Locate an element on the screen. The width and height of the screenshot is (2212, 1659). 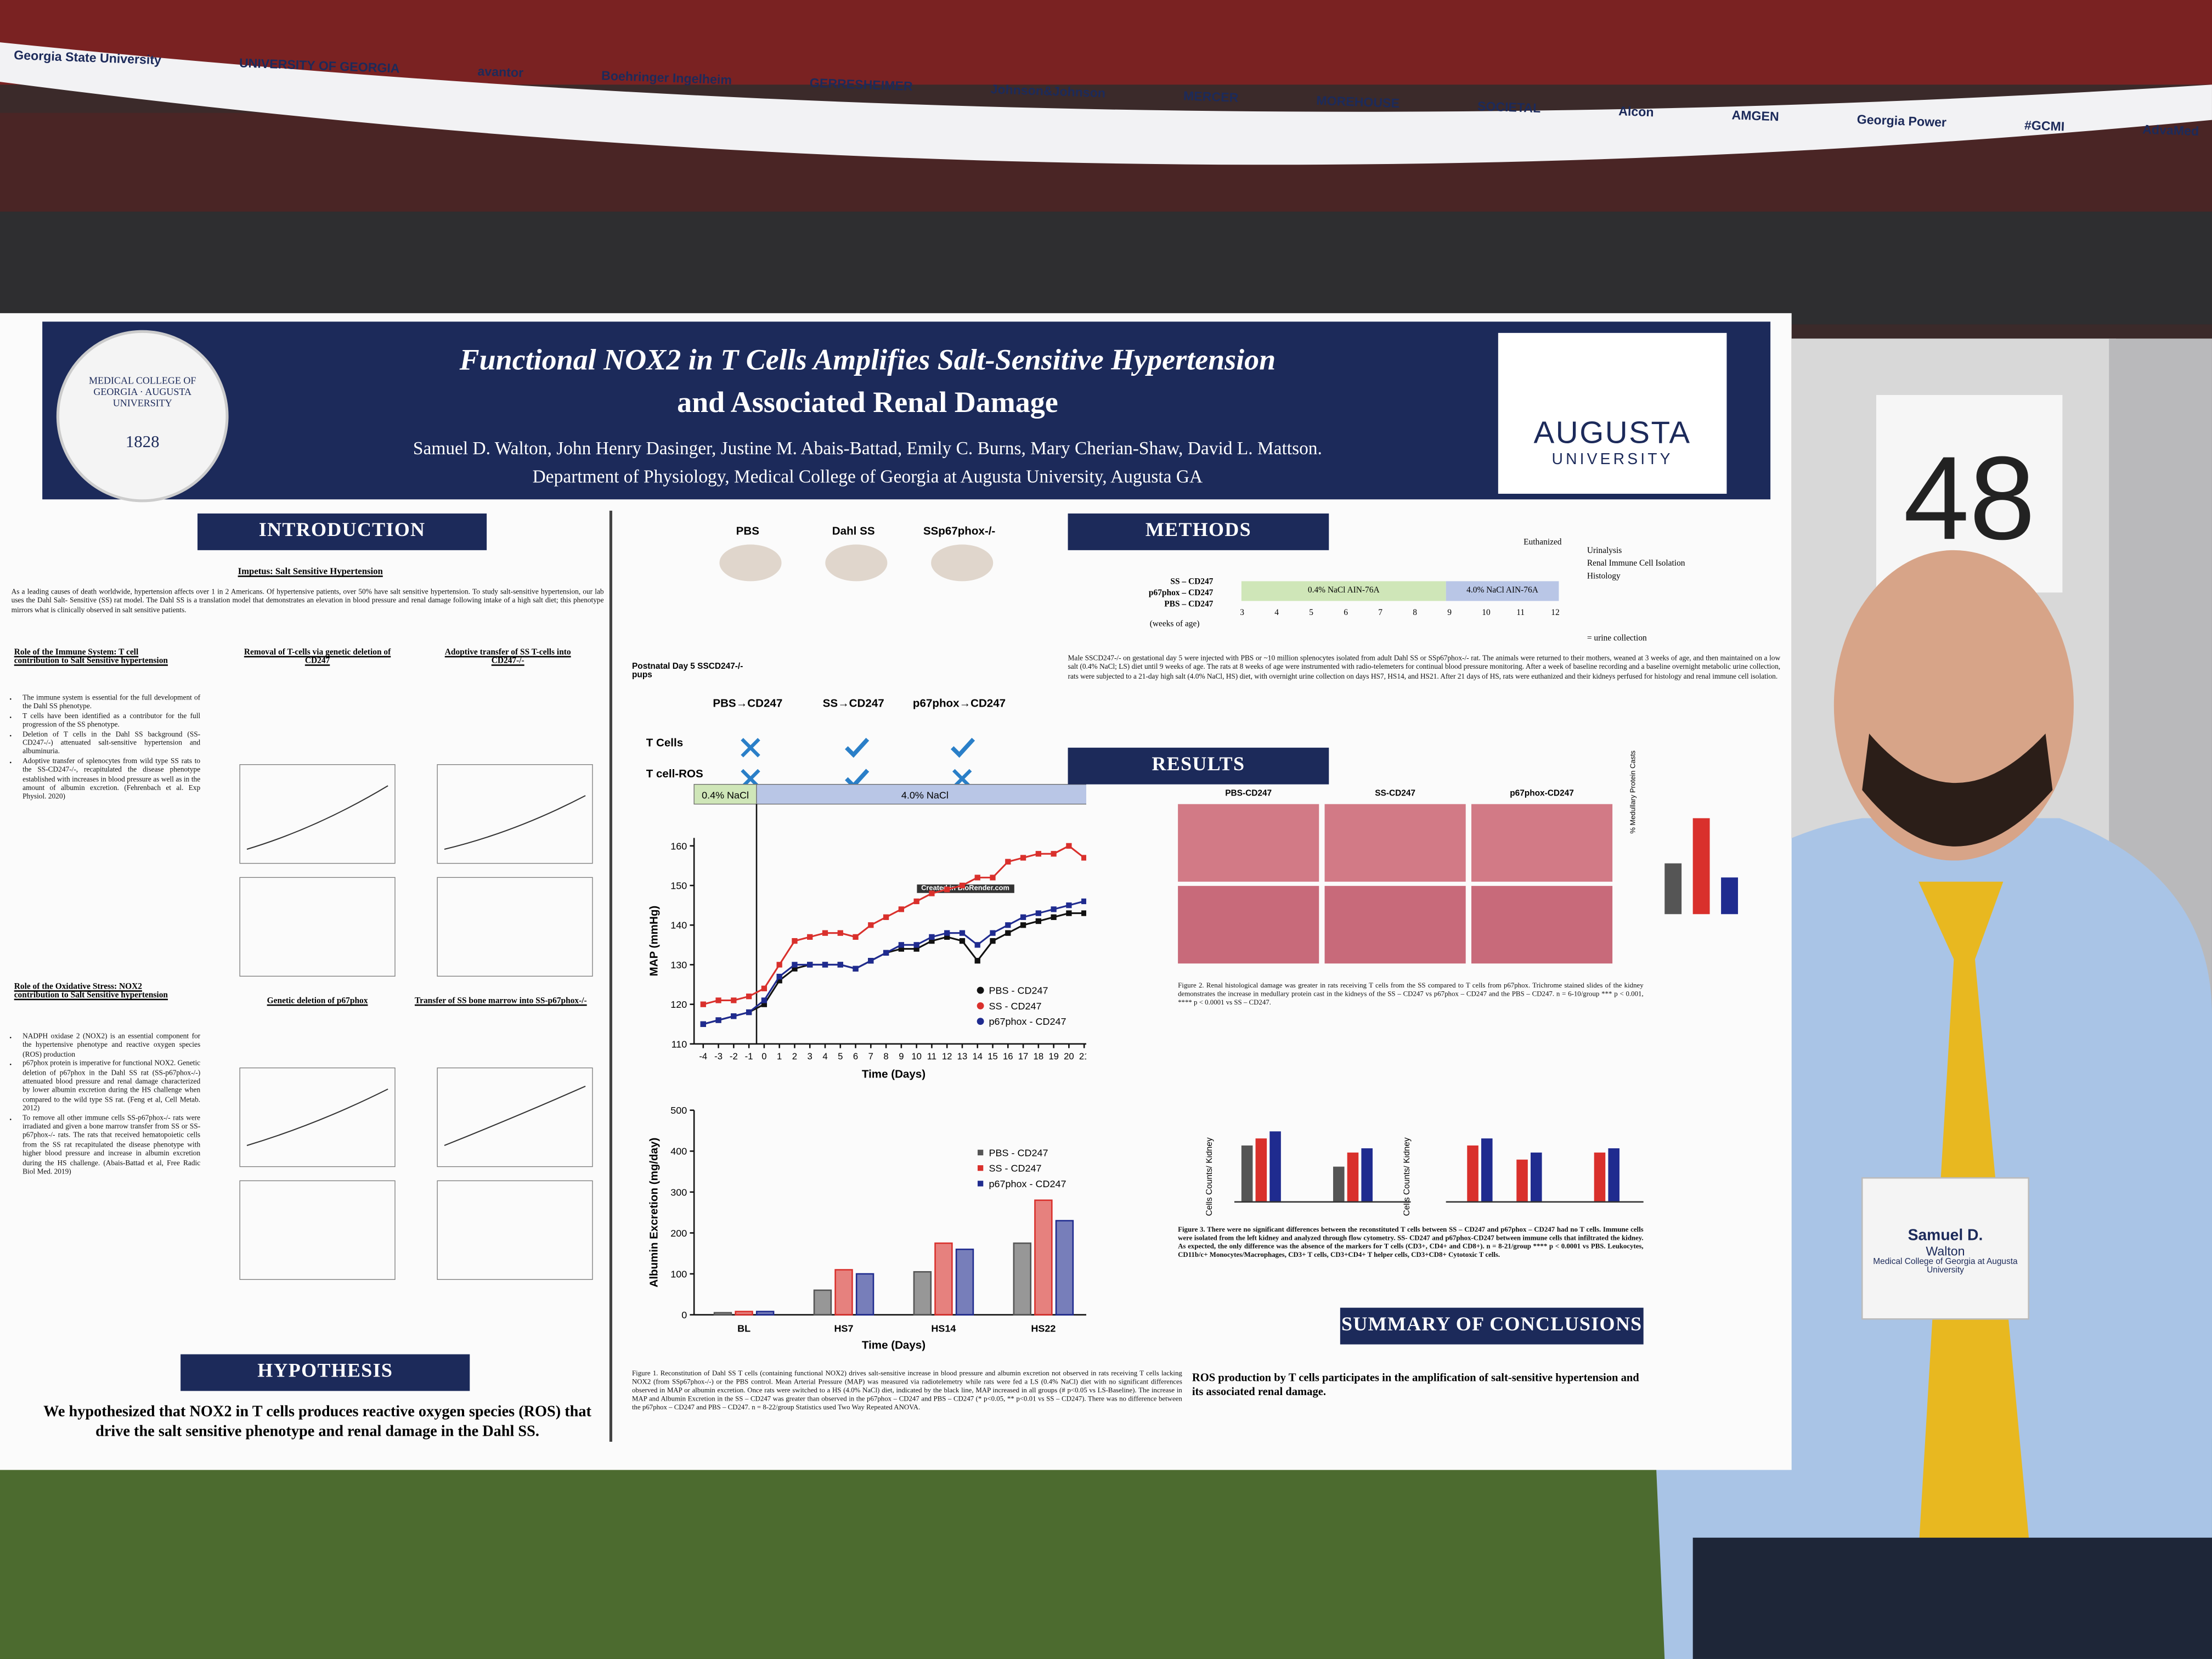
subheading: Impetus: Salt Sensitive Hypertension is located at coordinates (310, 572).